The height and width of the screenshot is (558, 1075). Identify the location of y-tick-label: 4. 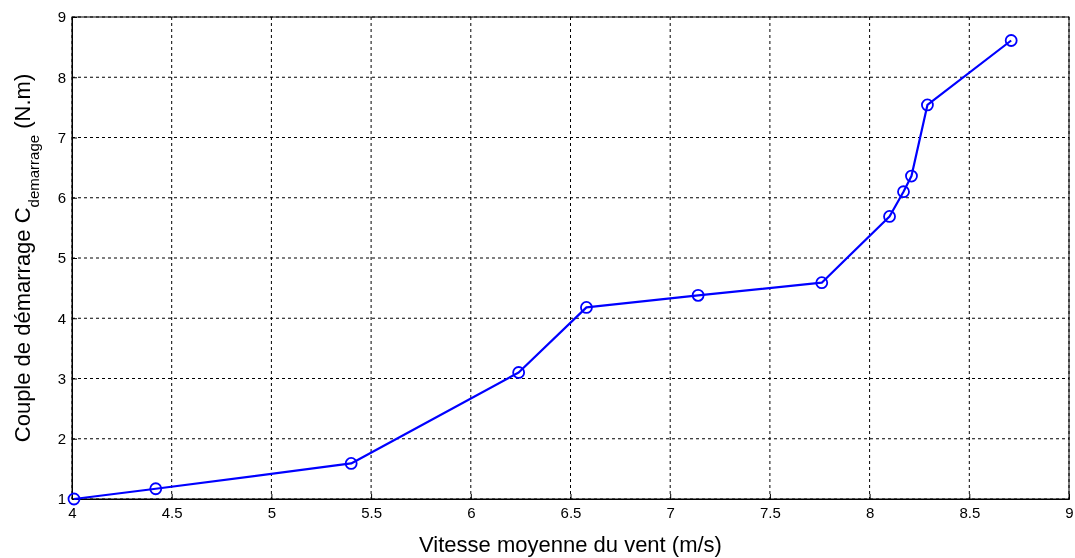
(61, 318).